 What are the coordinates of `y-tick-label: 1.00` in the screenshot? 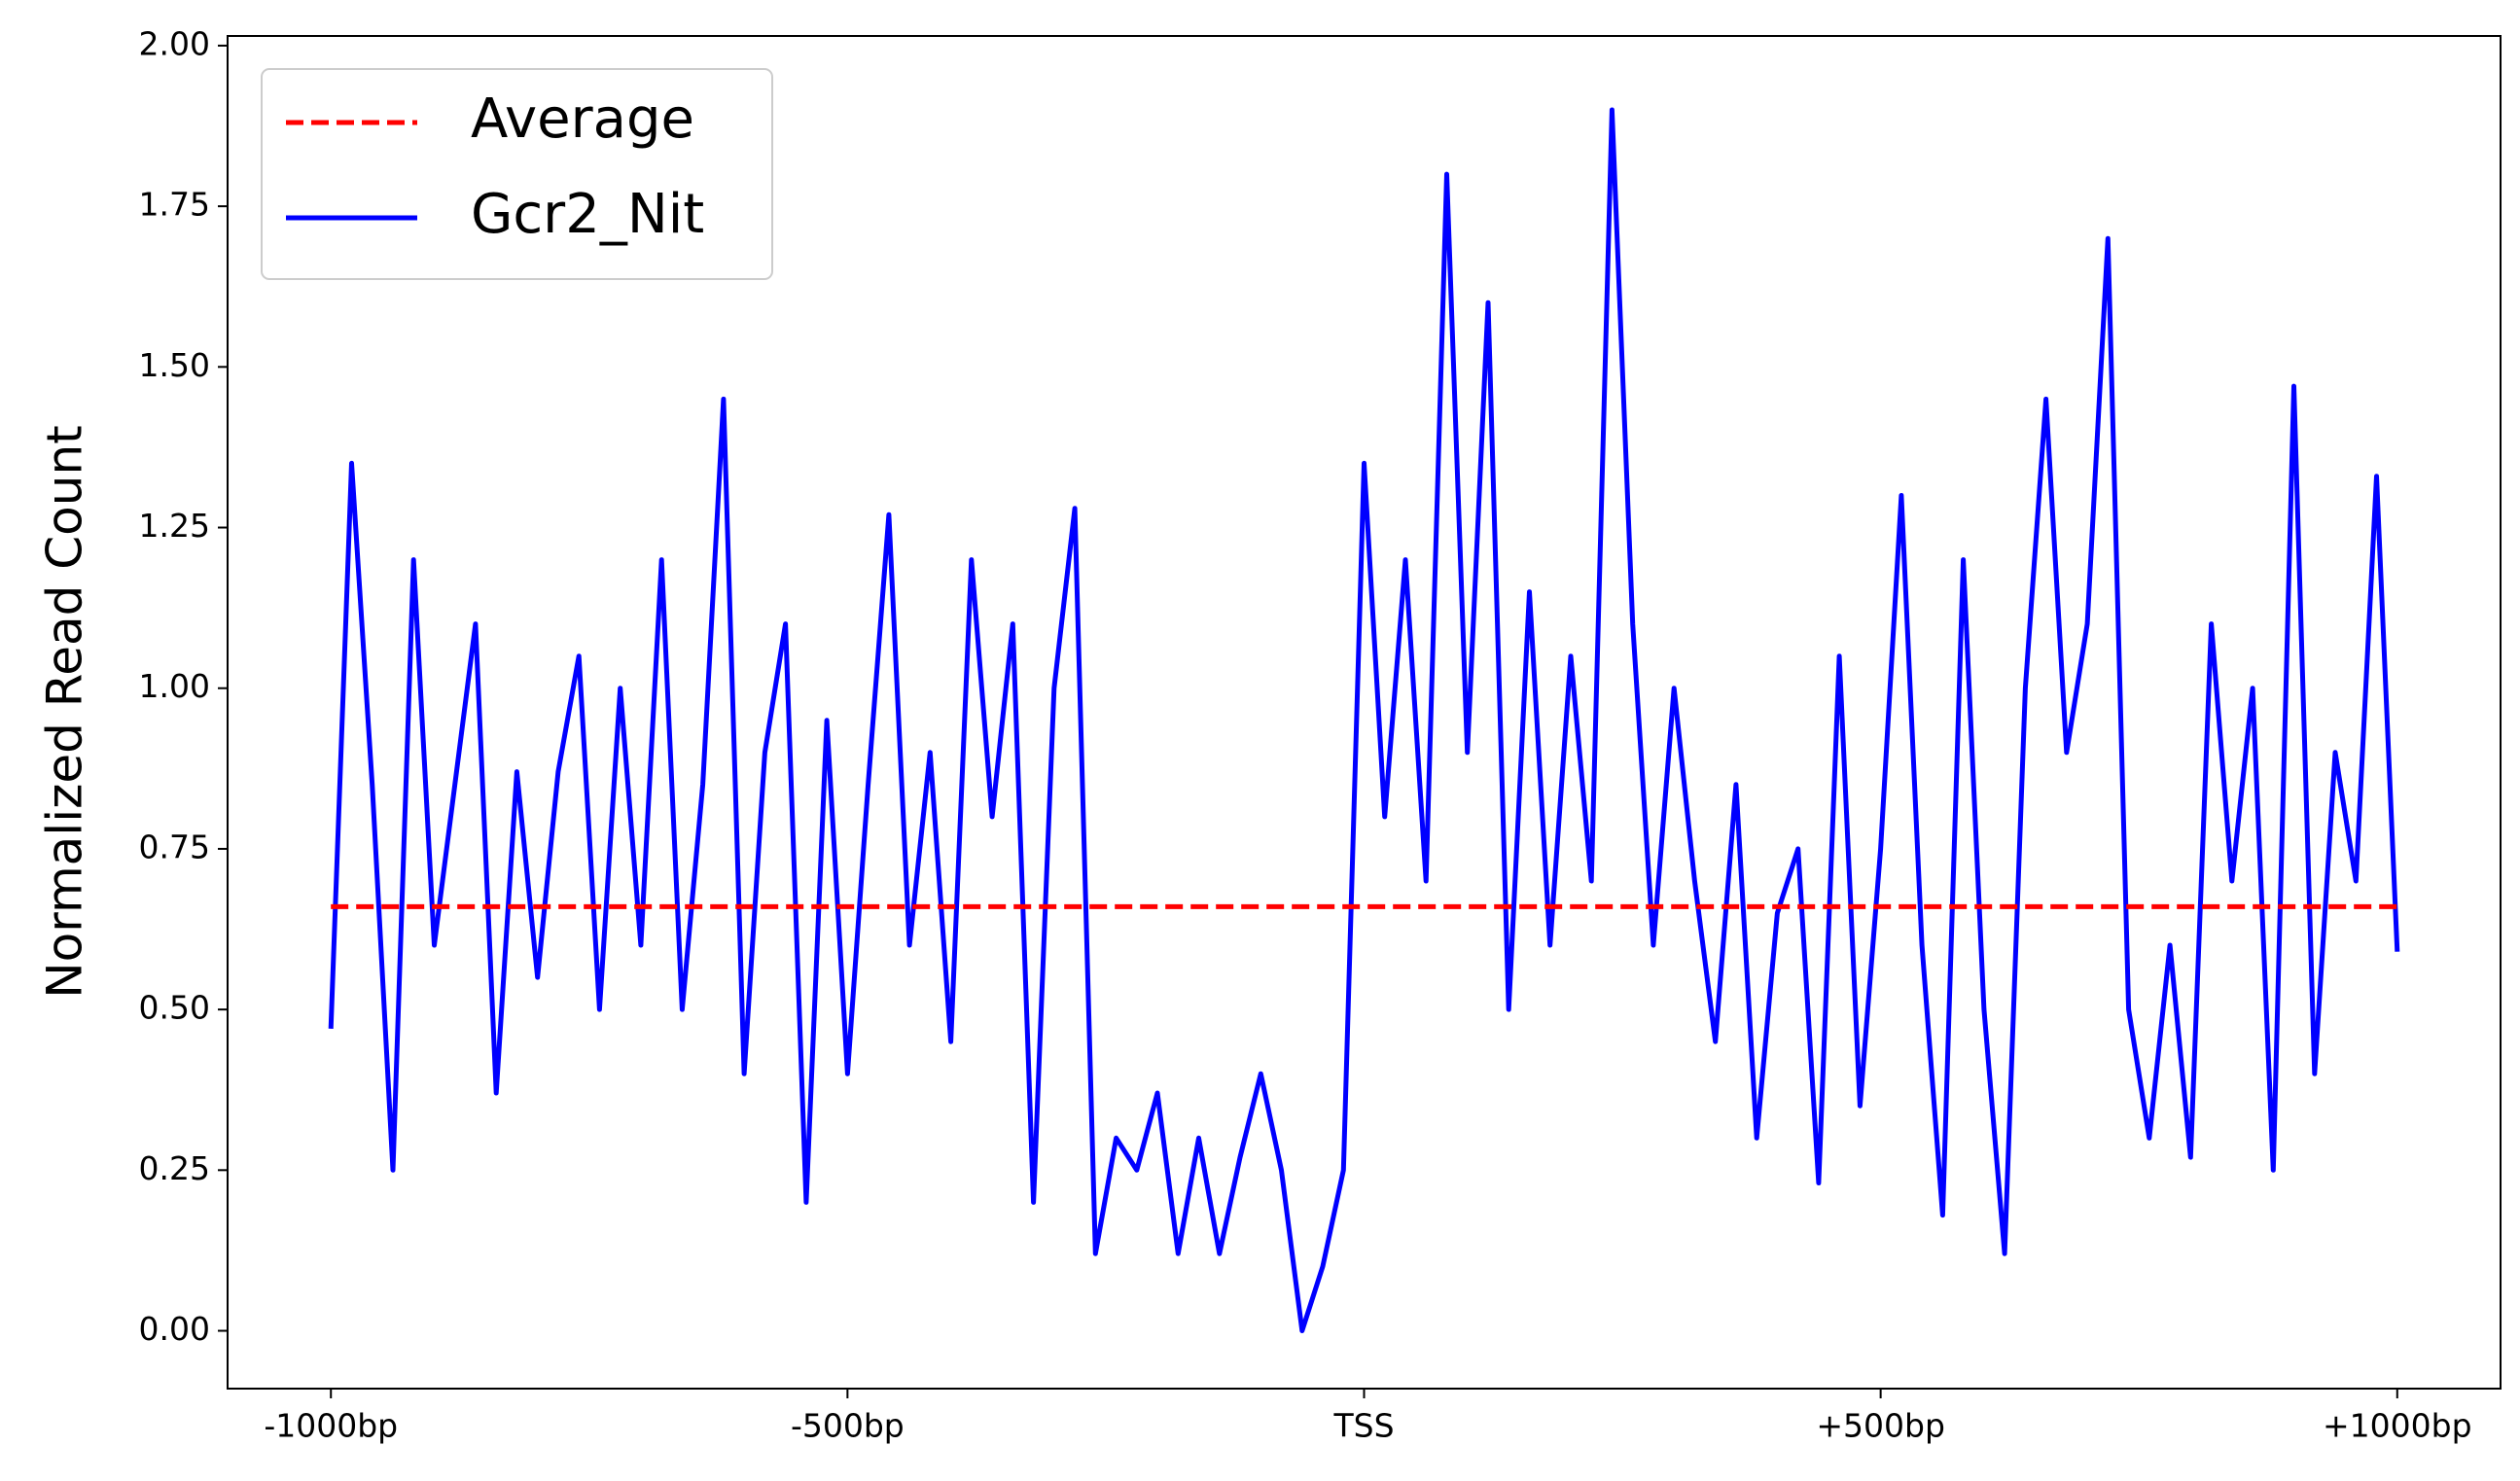 It's located at (174, 686).